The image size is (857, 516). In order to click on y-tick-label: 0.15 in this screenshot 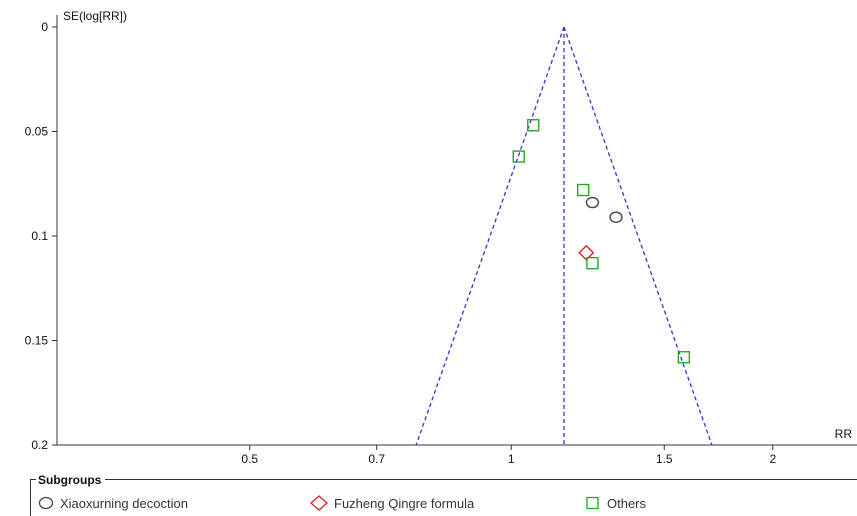, I will do `click(37, 341)`.